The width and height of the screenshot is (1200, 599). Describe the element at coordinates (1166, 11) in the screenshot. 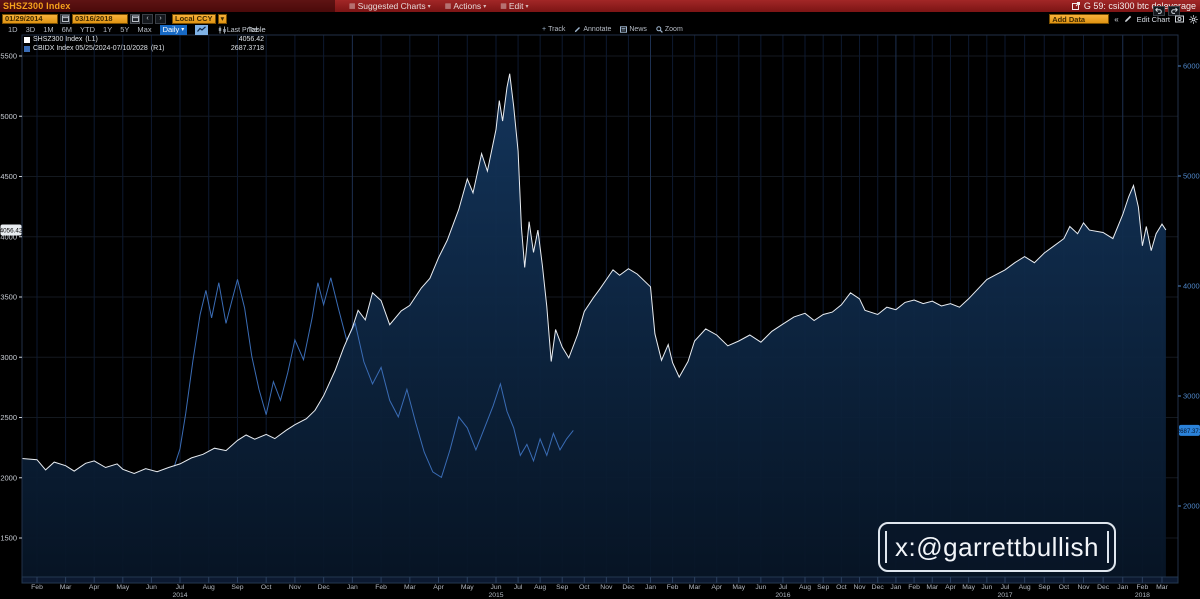

I see `history-buttons` at that location.